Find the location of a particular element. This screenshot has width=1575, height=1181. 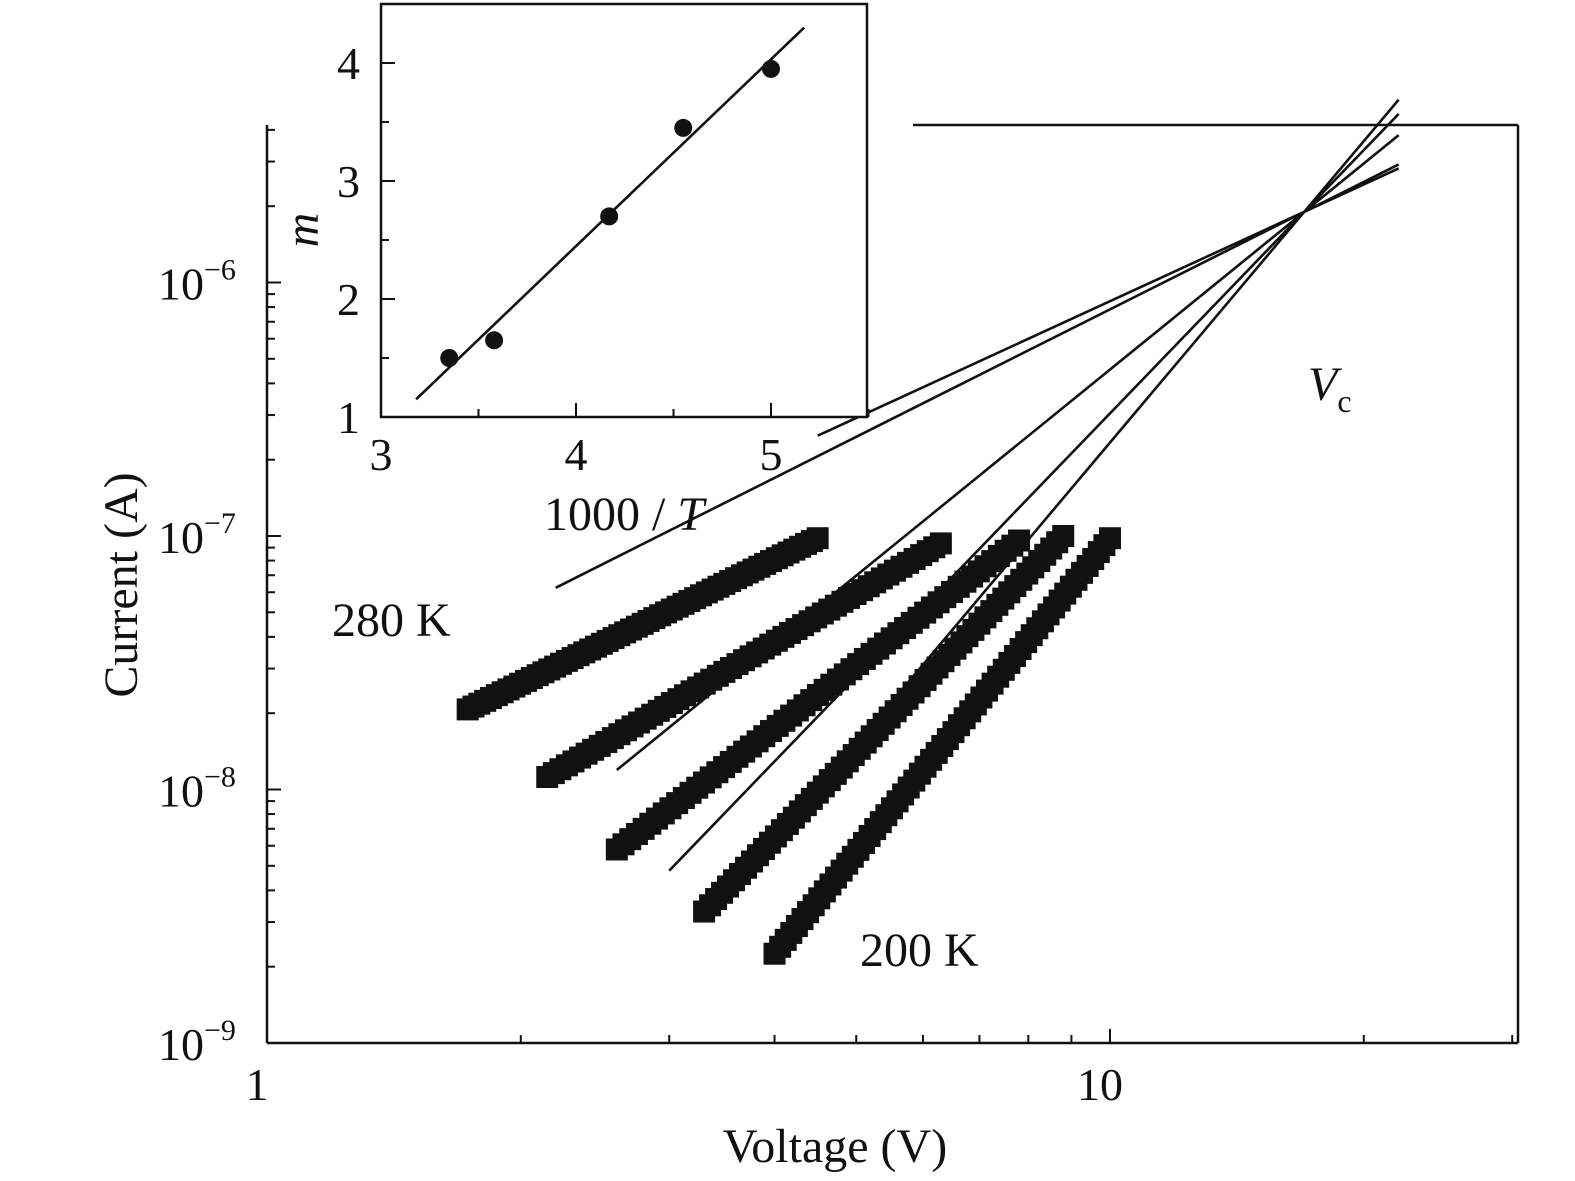

inset-tick-labels: 3 4 5 1 2 3 4 is located at coordinates (560, 259).